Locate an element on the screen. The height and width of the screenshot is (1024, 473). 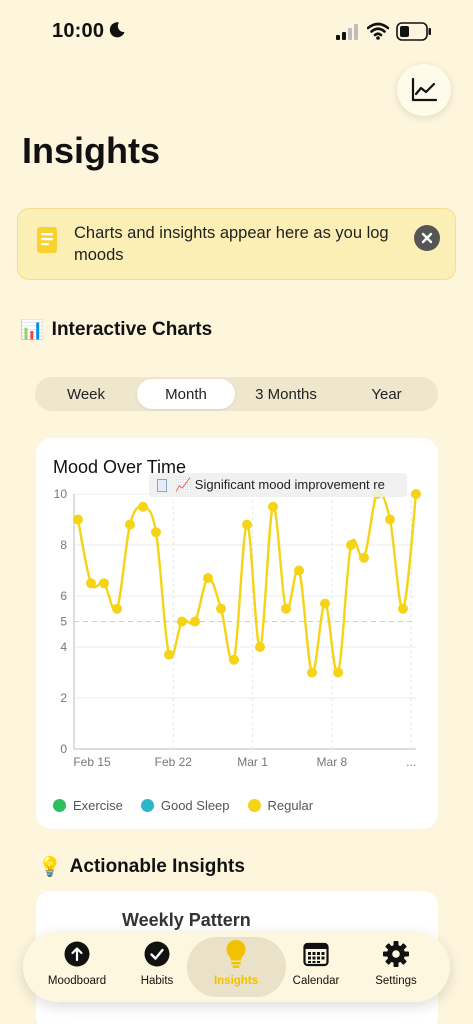
y-tick-label: 6 is located at coordinates (63, 596).